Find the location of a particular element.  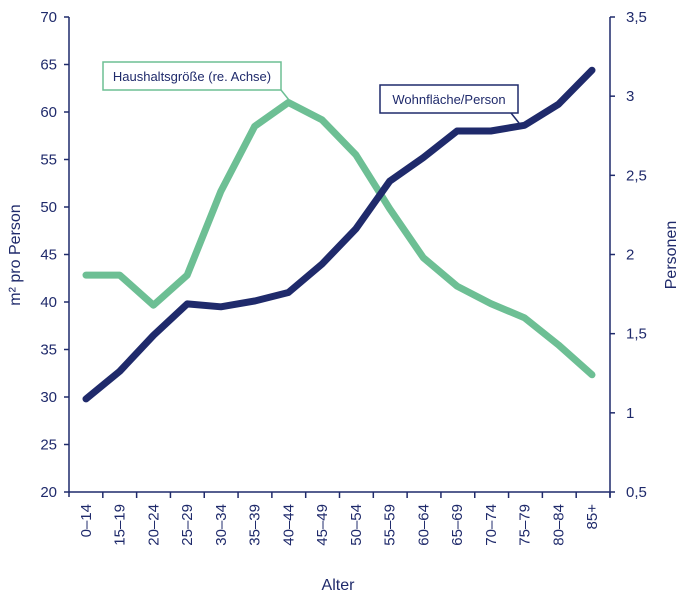

y-right-tick-label: 0,5 is located at coordinates (636, 492).